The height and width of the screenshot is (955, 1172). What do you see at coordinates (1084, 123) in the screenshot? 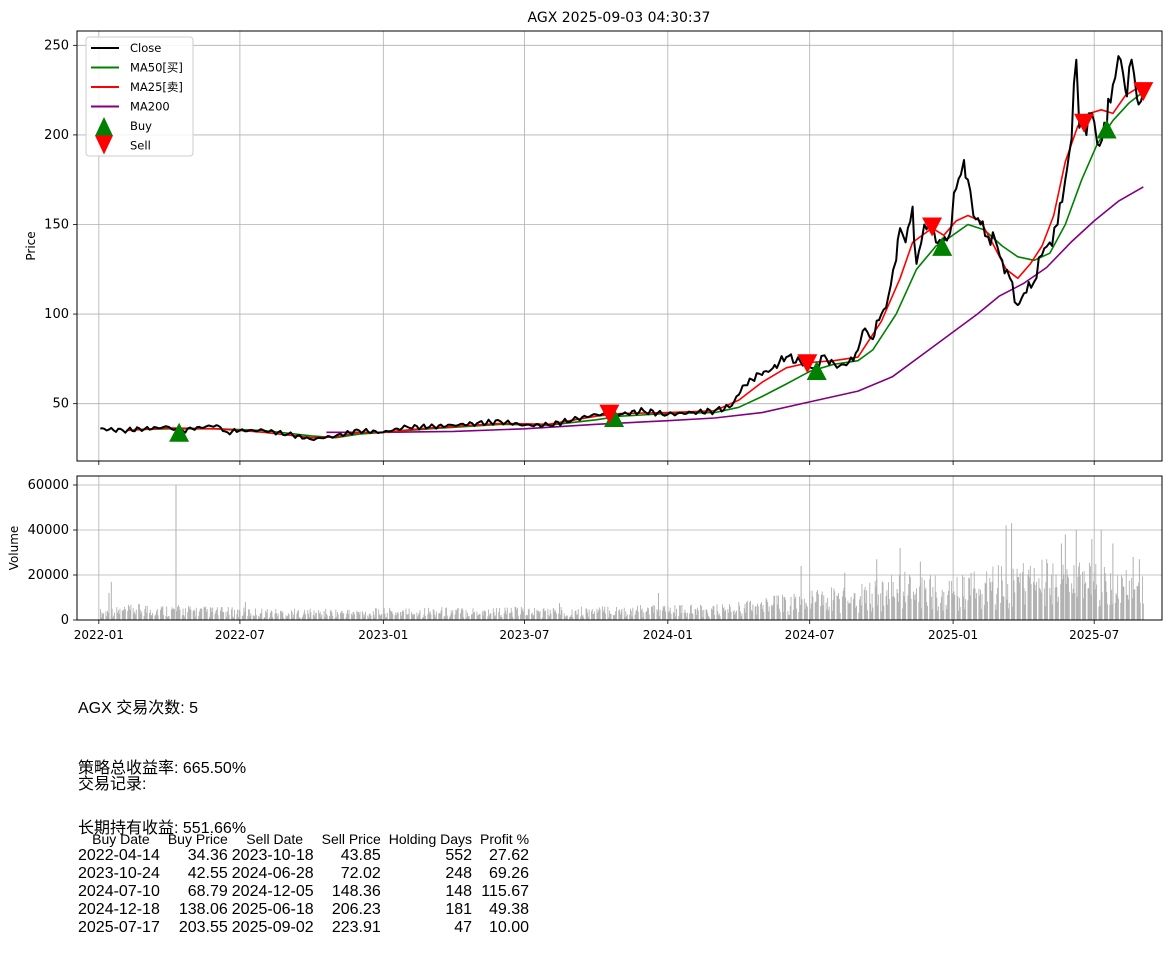
I see `sell-marker` at bounding box center [1084, 123].